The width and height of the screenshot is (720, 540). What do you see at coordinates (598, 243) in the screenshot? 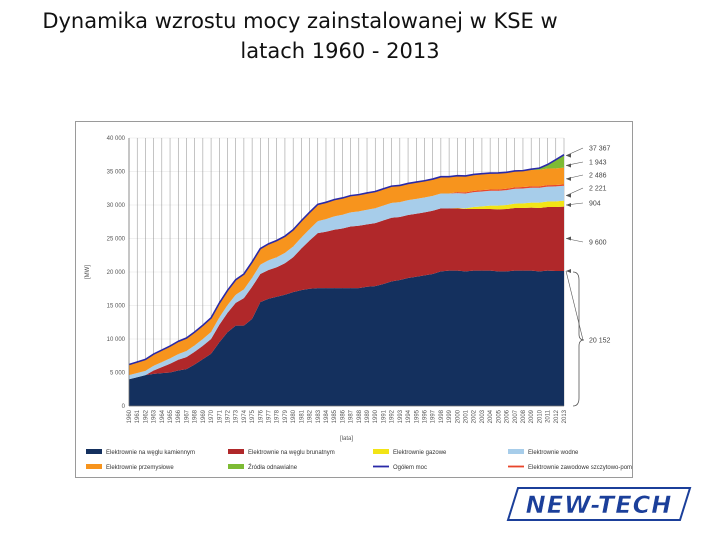
I see `annotation-label: 9 600` at bounding box center [598, 243].